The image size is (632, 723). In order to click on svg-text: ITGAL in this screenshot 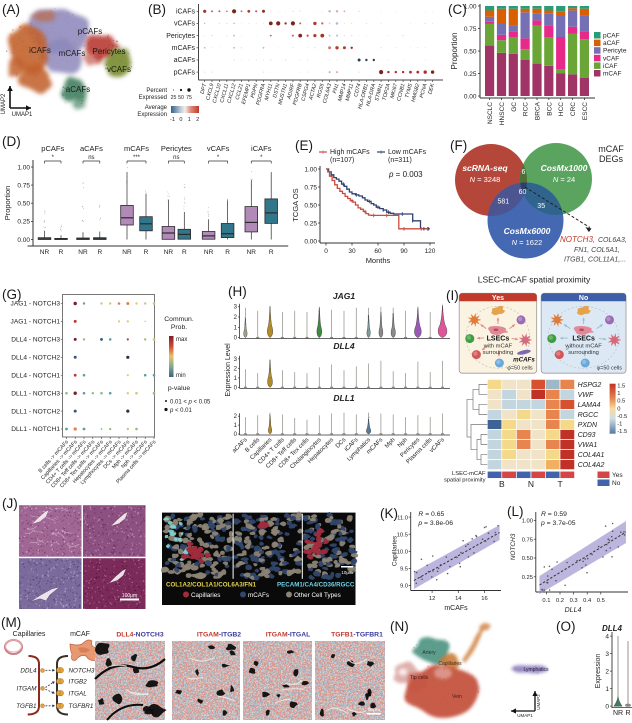, I will do `click(78, 693)`.